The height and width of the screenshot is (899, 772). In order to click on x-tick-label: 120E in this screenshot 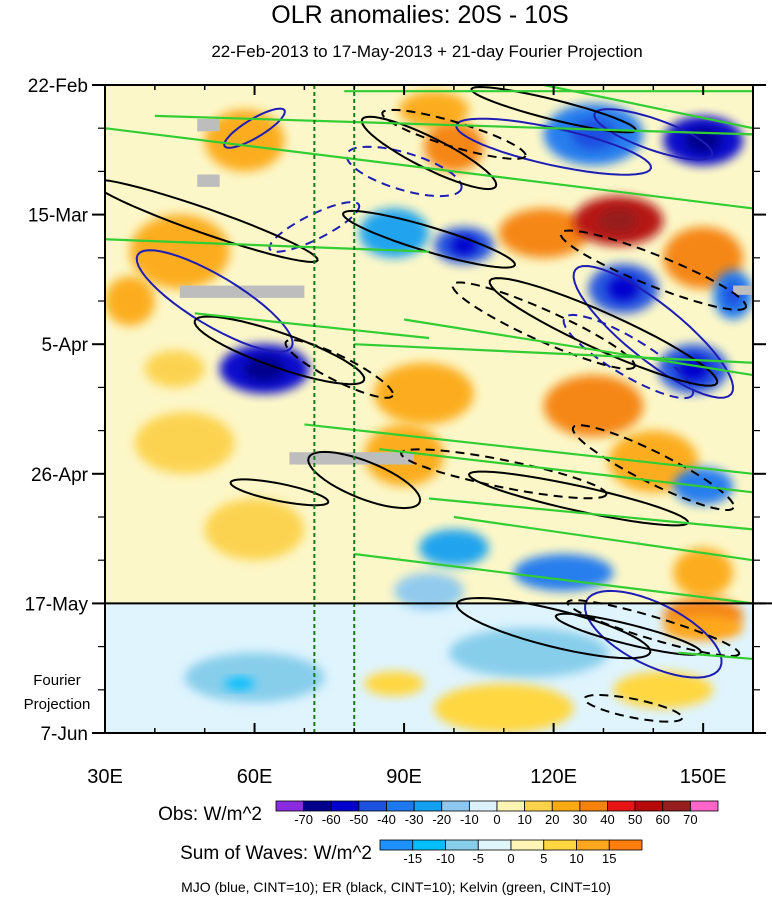, I will do `click(553, 777)`.